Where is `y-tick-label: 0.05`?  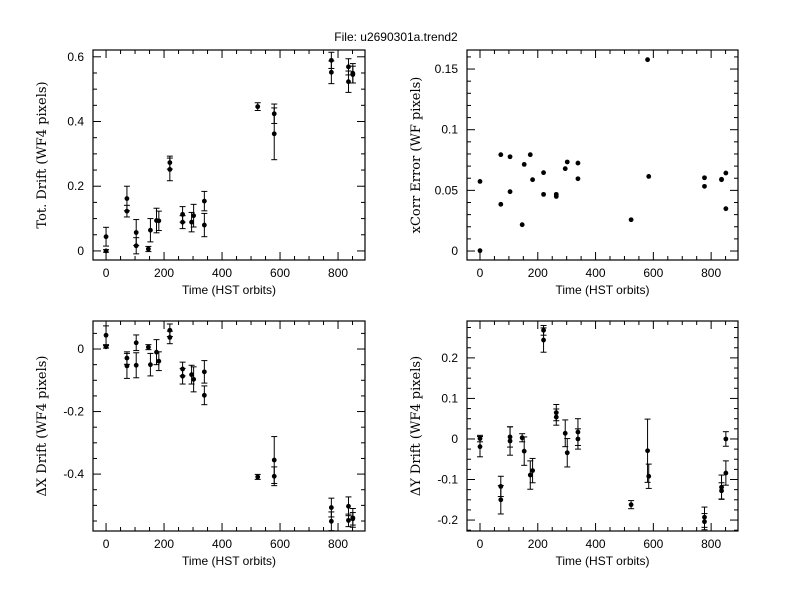 y-tick-label: 0.05 is located at coordinates (447, 190).